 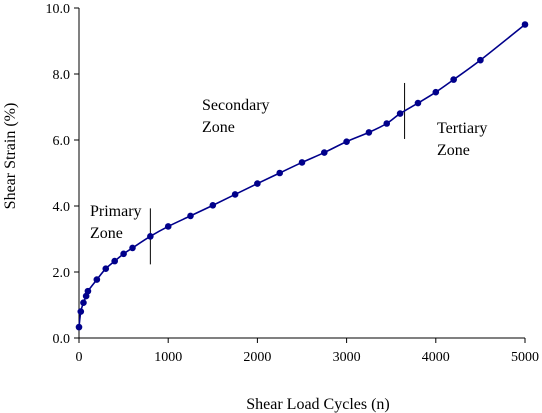 What do you see at coordinates (257, 357) in the screenshot?
I see `x-tick-label: 2000` at bounding box center [257, 357].